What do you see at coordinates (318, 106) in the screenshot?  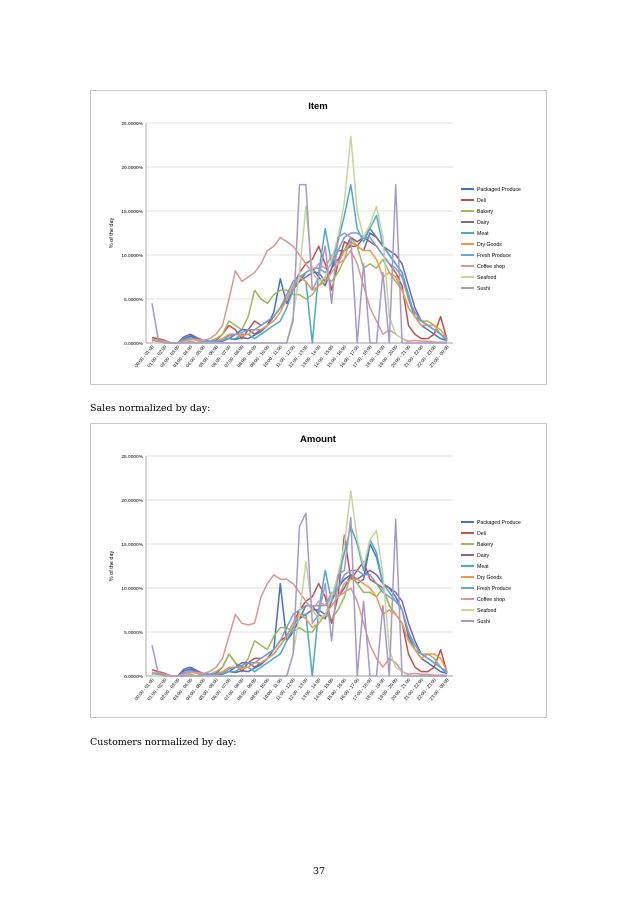 I see `chart-title: Item` at bounding box center [318, 106].